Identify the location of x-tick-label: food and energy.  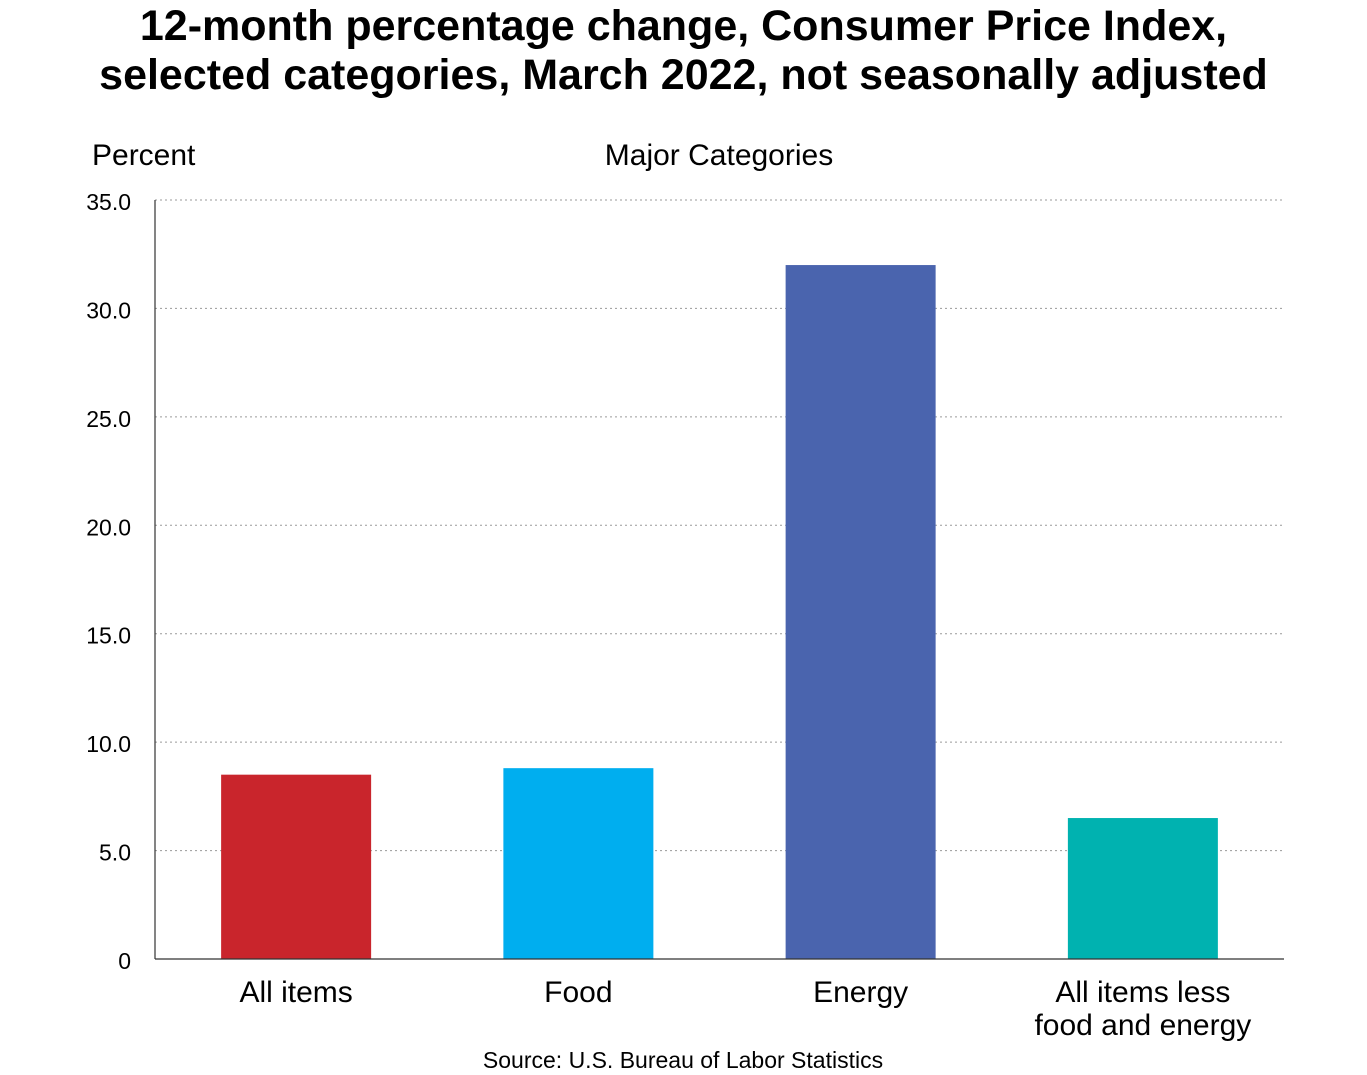
(1142, 1025).